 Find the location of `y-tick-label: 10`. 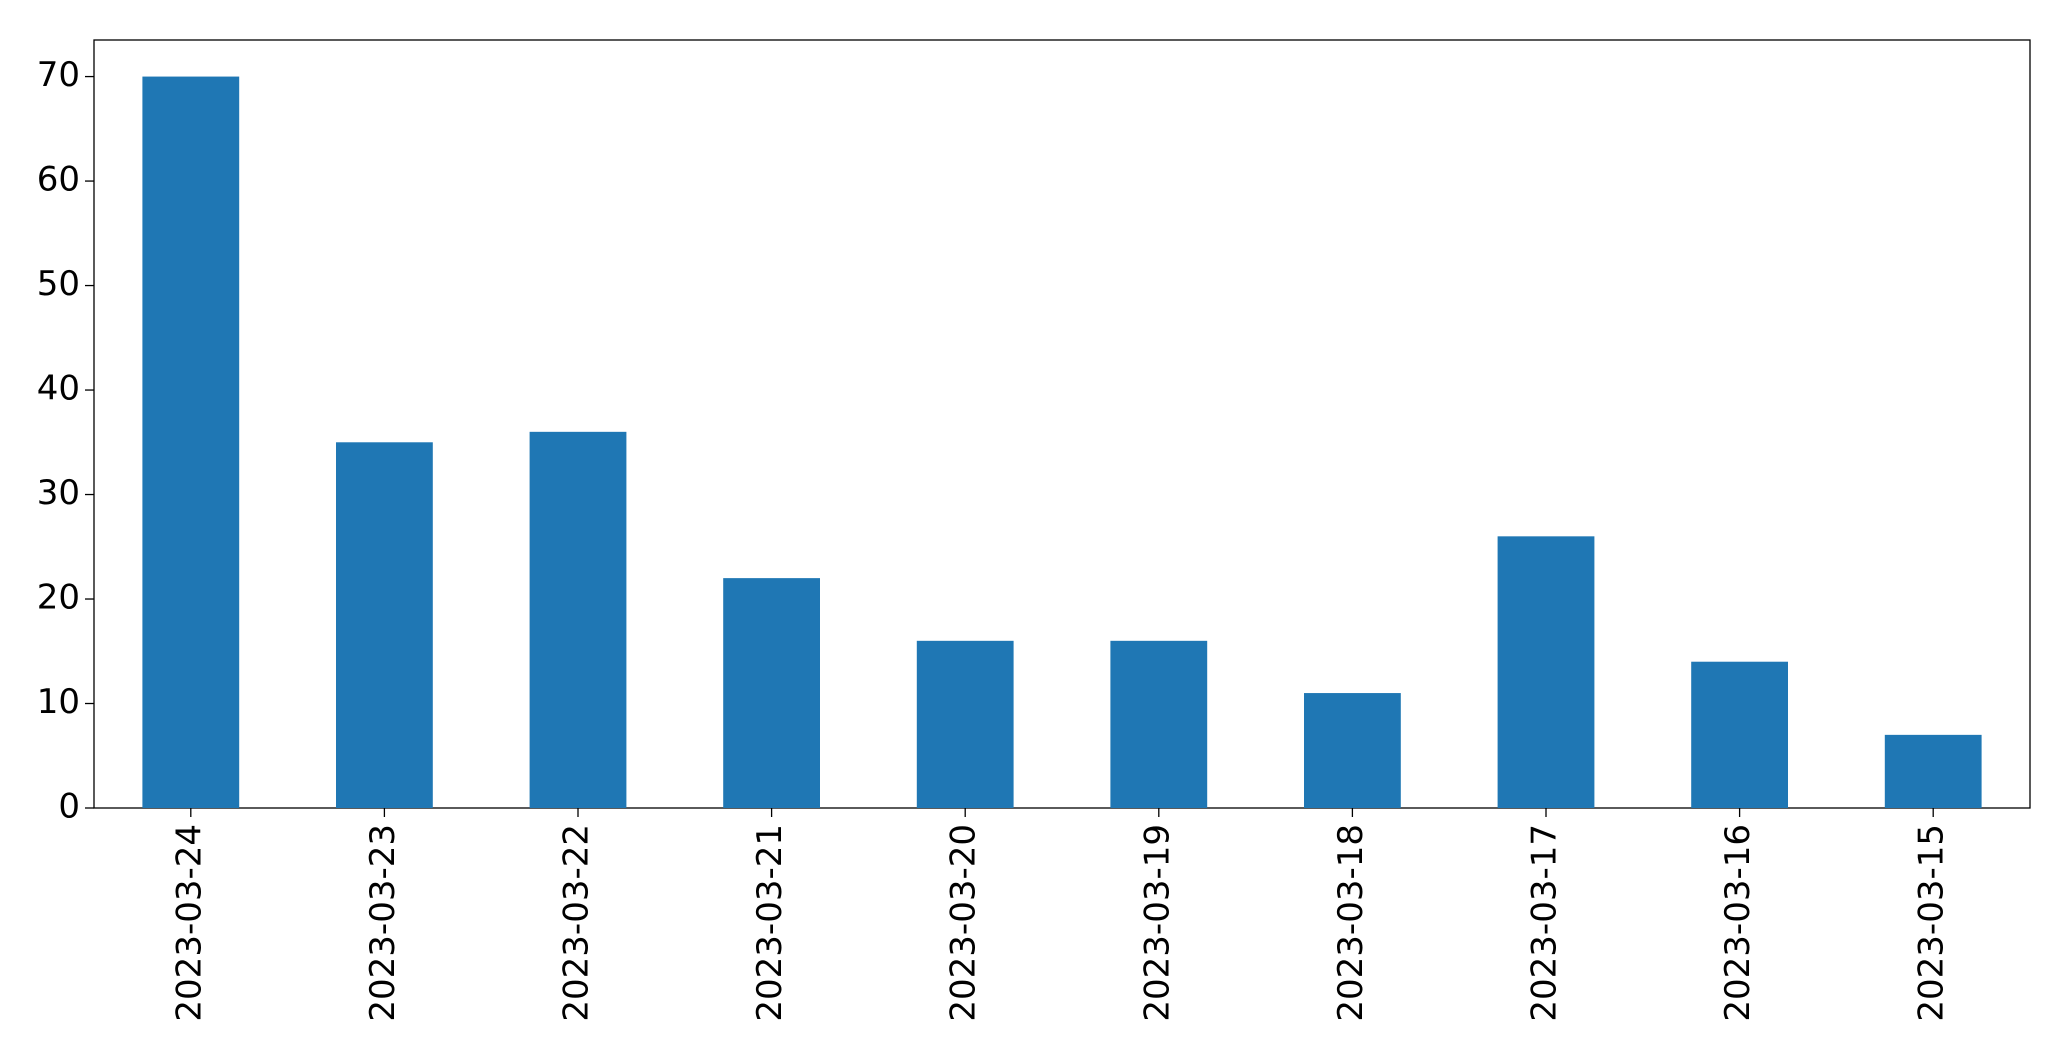

y-tick-label: 10 is located at coordinates (58, 702).